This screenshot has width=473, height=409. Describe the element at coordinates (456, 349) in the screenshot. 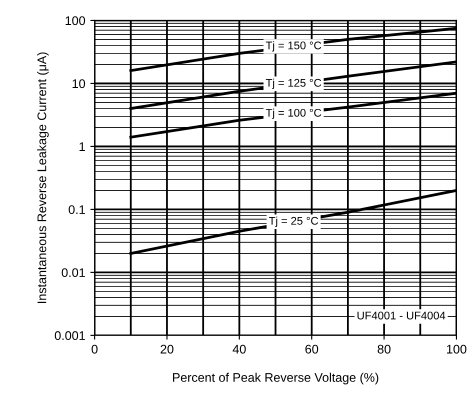

I see `x-tick-label: 100` at that location.